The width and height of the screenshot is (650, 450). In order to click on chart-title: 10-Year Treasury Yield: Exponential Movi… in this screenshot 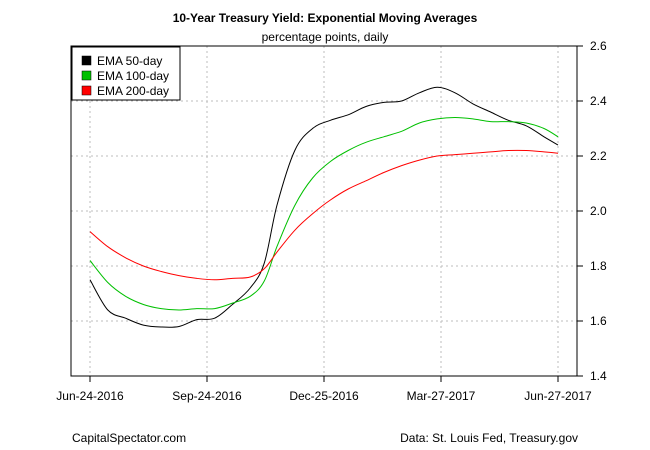, I will do `click(325, 18)`.